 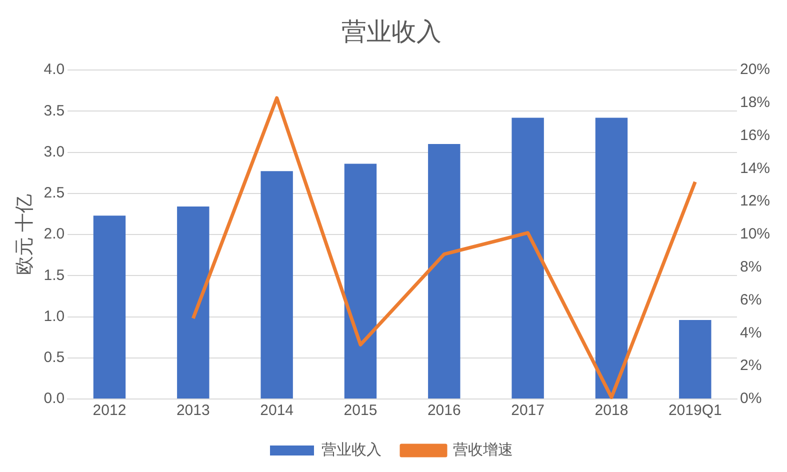 I want to click on y-tick-label: 1.0, so click(x=54, y=316).